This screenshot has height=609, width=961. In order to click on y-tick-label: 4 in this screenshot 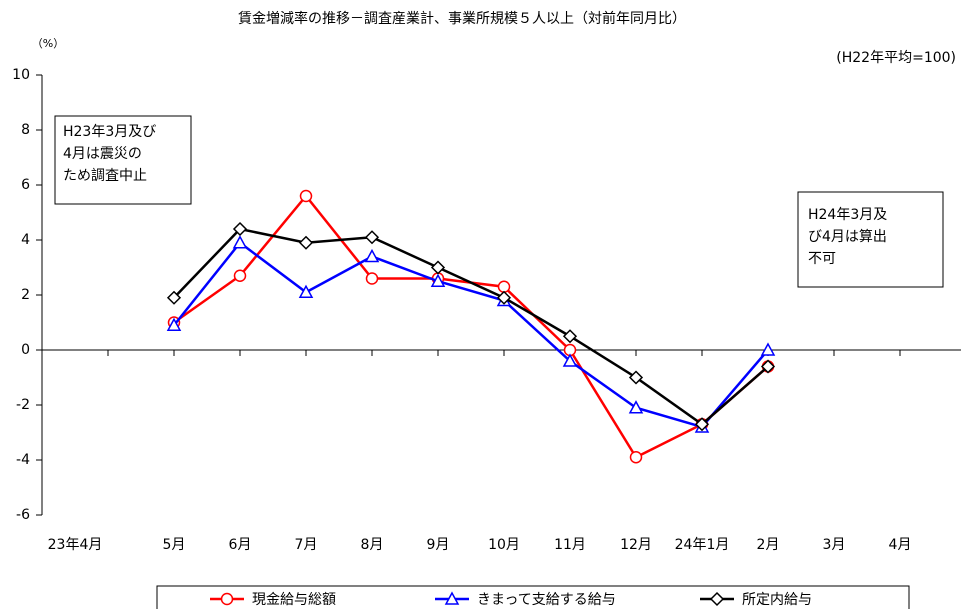, I will do `click(25, 240)`.